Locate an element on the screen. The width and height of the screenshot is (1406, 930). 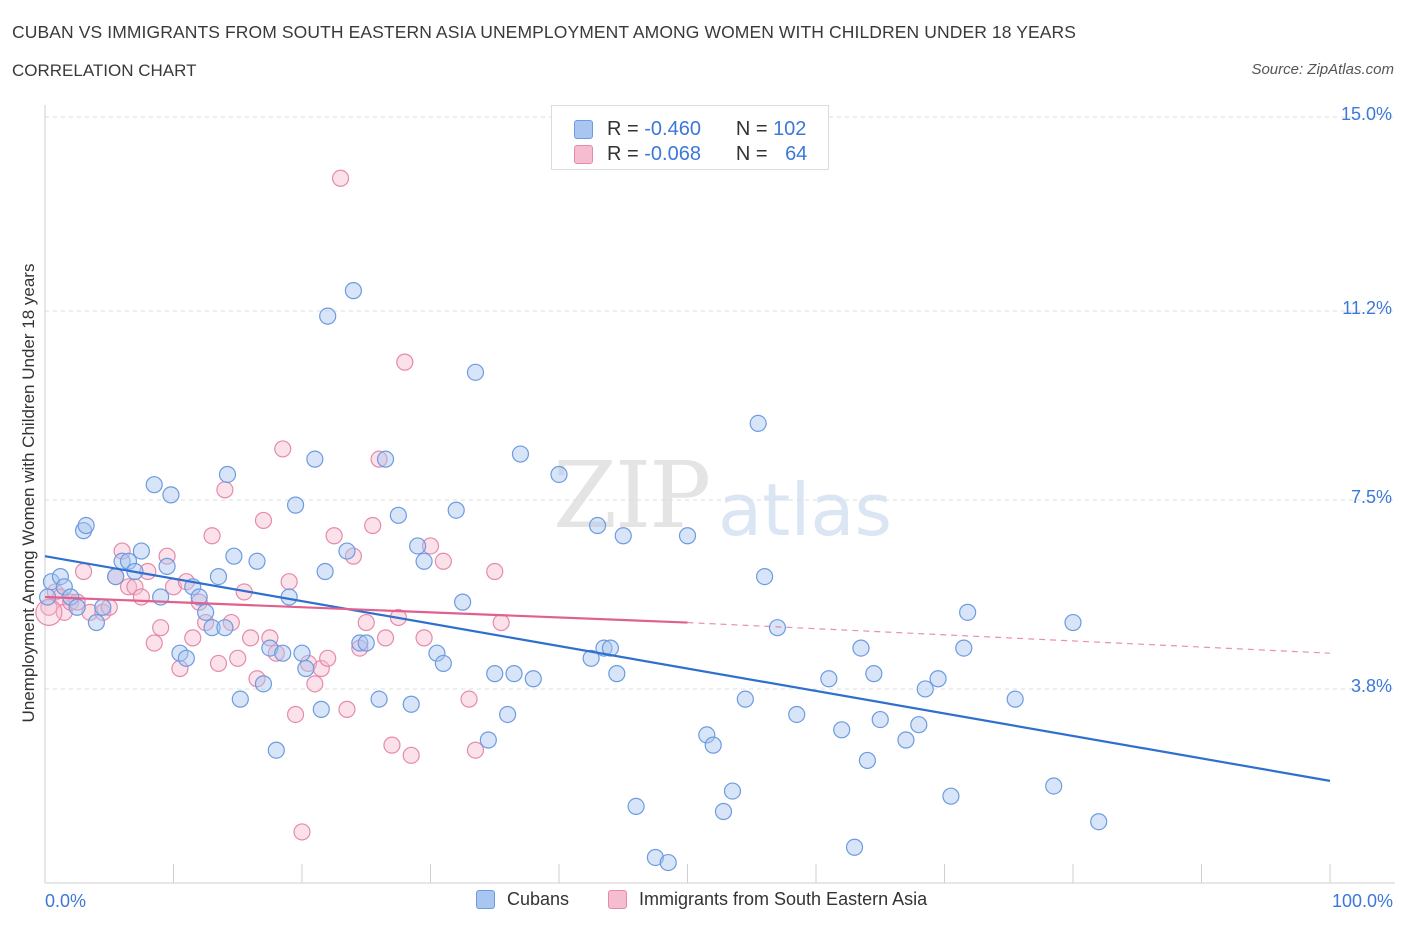
x-tick-label-min: 0.0% is located at coordinates (66, 901).